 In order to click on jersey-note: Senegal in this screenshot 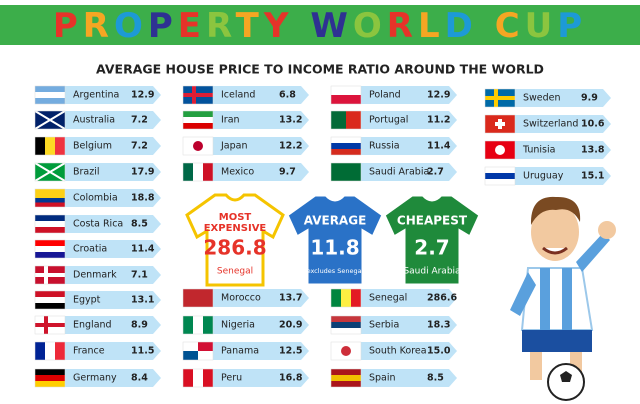, I will do `click(235, 272)`.